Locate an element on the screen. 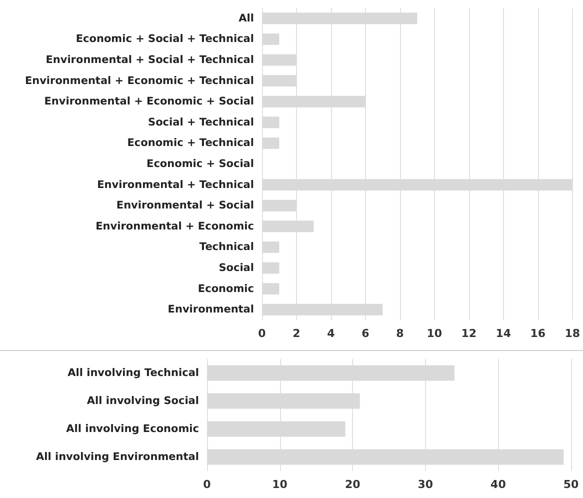 This screenshot has height=498, width=583. x-tick-label: 30 is located at coordinates (426, 484).